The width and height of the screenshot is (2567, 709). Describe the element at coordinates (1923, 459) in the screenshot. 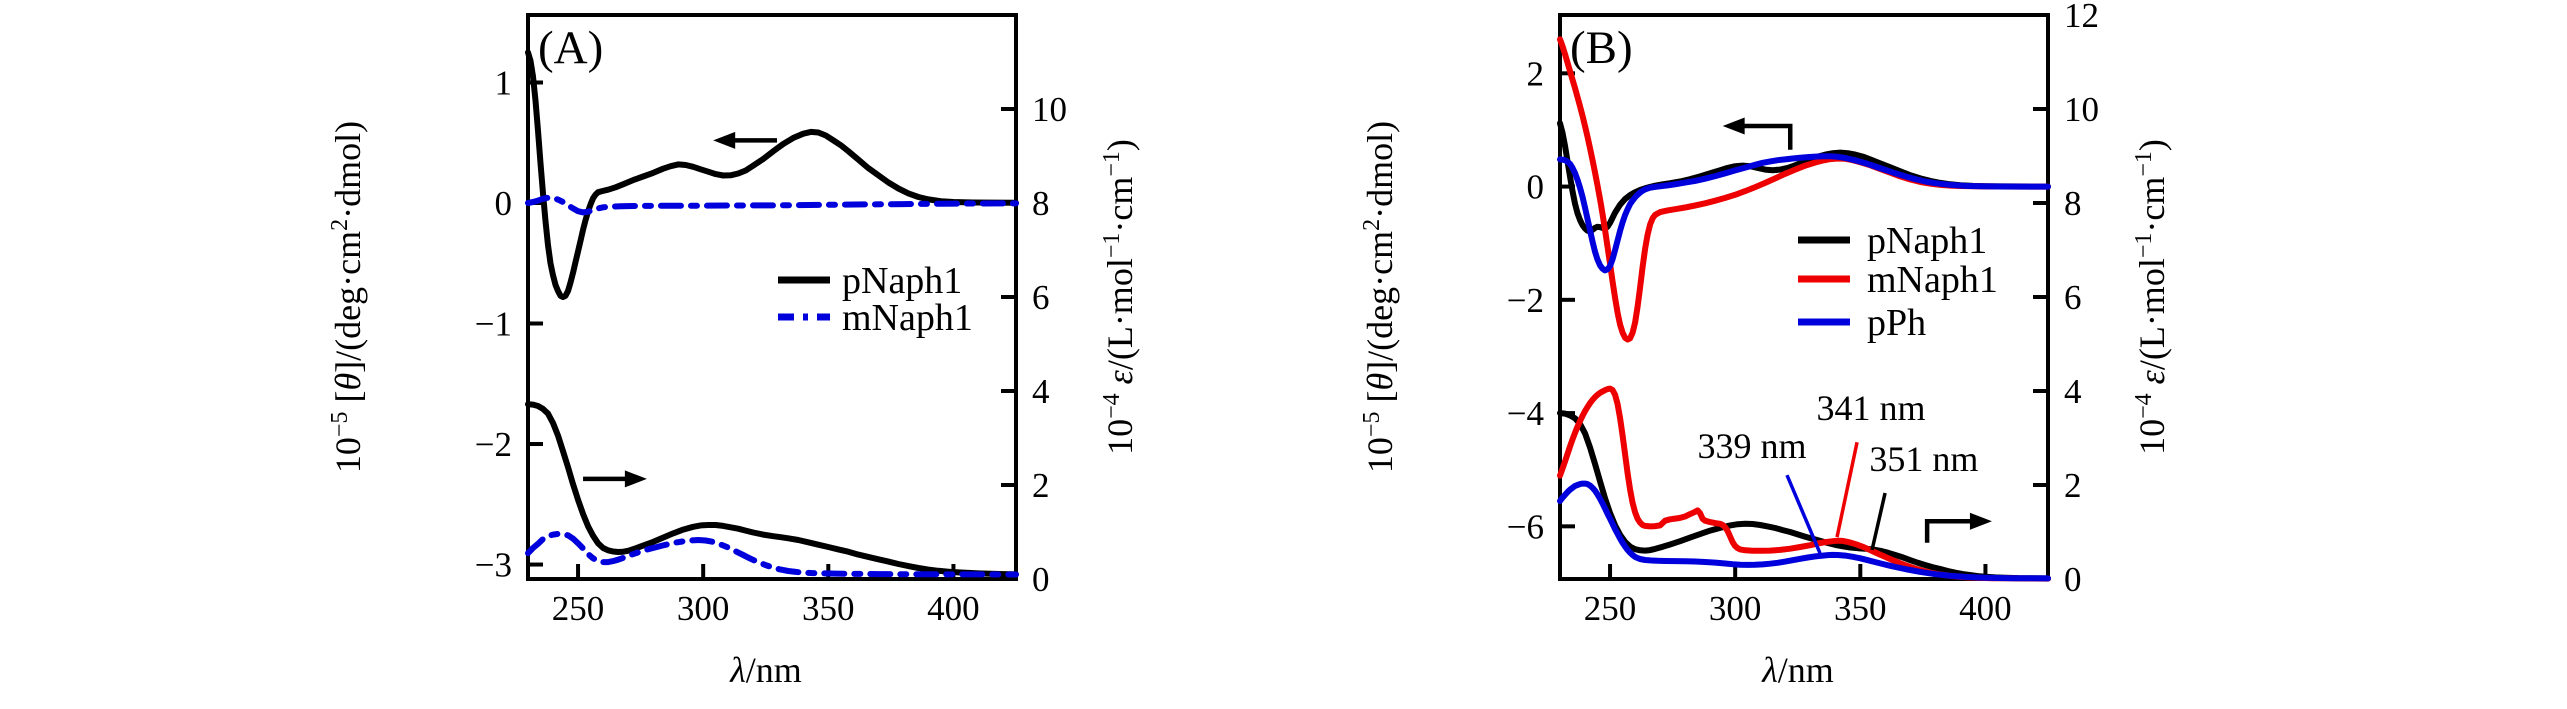

I see `annotation-351nm-text: 351 nm` at that location.